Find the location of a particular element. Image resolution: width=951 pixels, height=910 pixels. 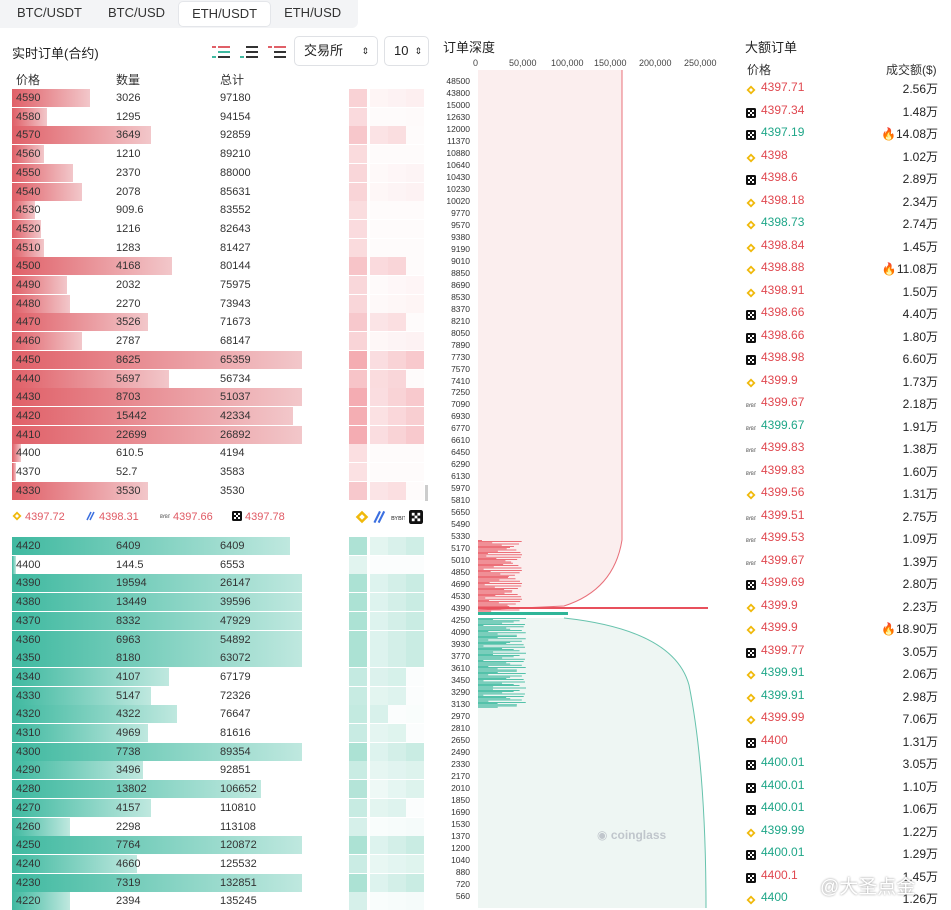

scrollbar is located at coordinates (426, 493).